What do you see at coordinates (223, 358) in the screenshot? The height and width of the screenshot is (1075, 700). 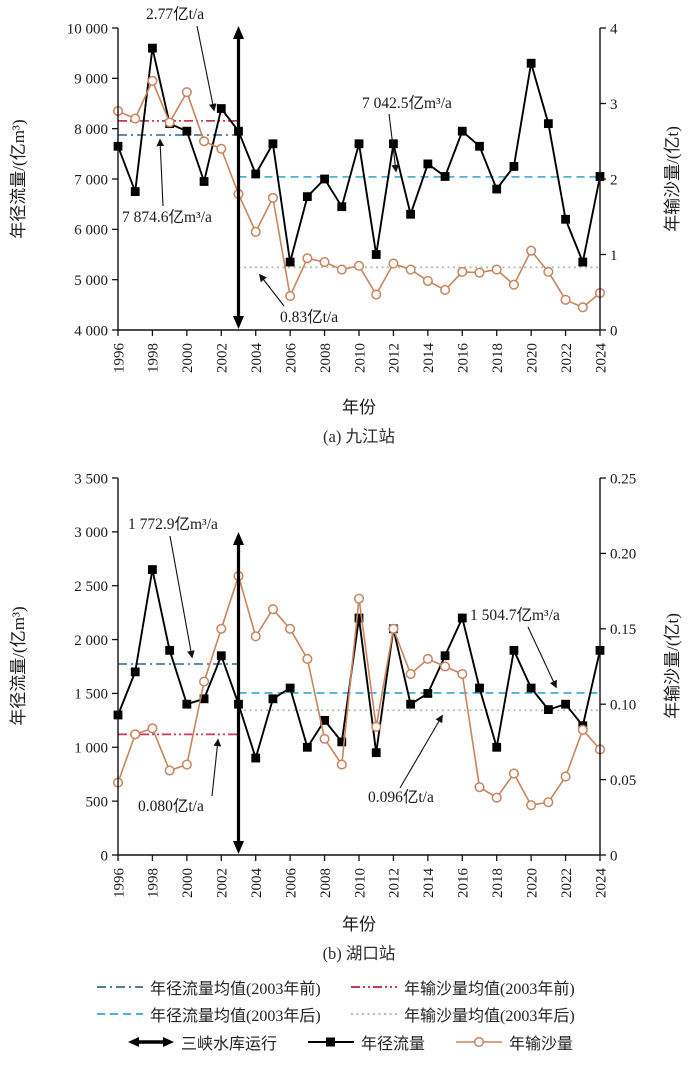 I see `x-tick-label: 2002` at bounding box center [223, 358].